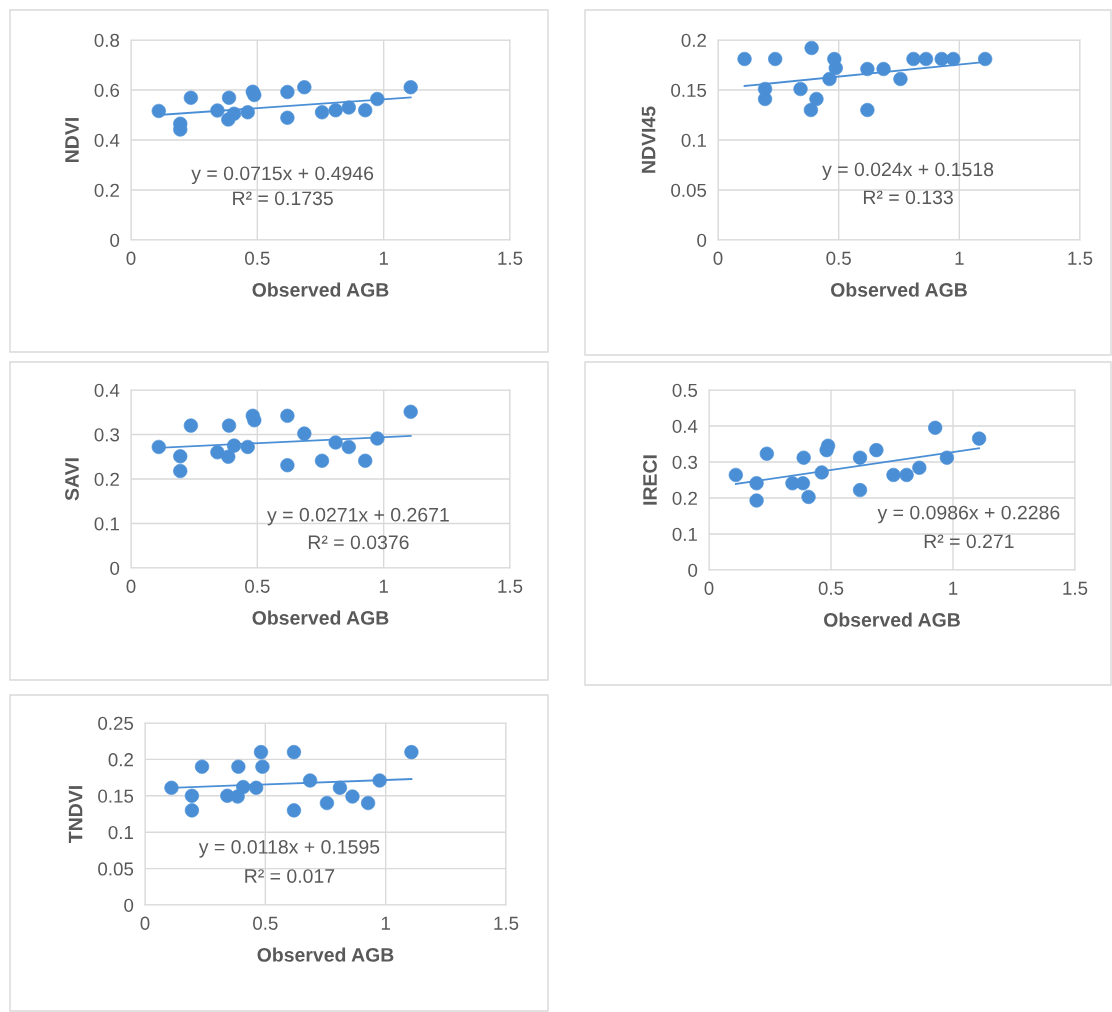 The height and width of the screenshot is (1012, 1112). I want to click on annotation: R² = 0.133, so click(908, 197).